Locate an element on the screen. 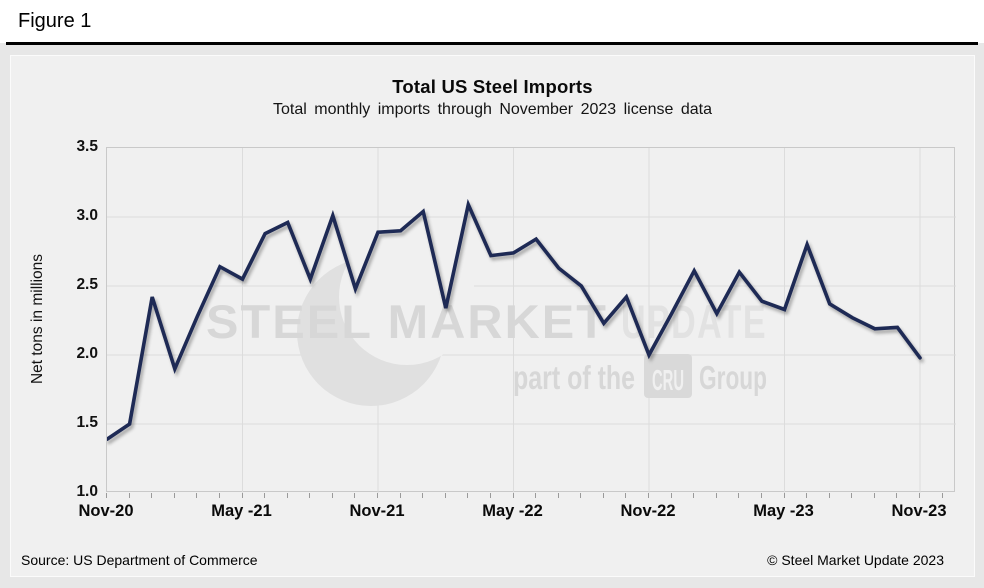  x-tick-label: Nov-23 is located at coordinates (919, 511).